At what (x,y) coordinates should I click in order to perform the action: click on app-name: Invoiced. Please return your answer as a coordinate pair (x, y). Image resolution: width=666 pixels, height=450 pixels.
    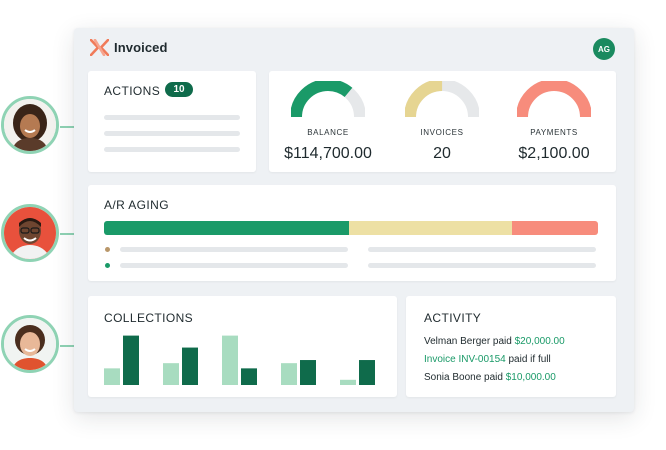
    Looking at the image, I should click on (141, 47).